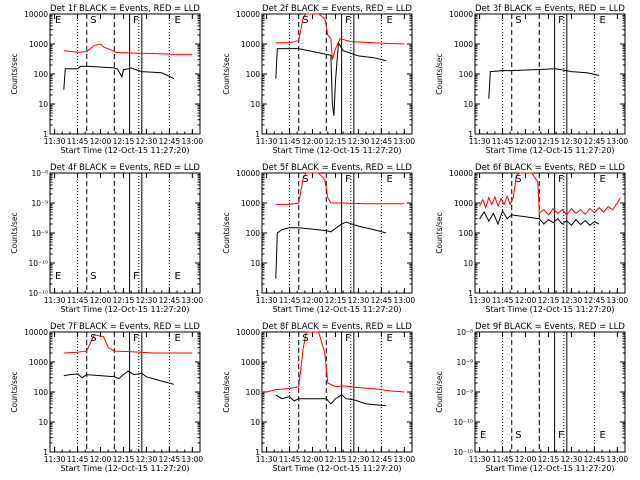 The image size is (640, 480). Describe the element at coordinates (125, 9) in the screenshot. I see `chart-title: Det 1f BLACK = Events, RED = LLD` at that location.